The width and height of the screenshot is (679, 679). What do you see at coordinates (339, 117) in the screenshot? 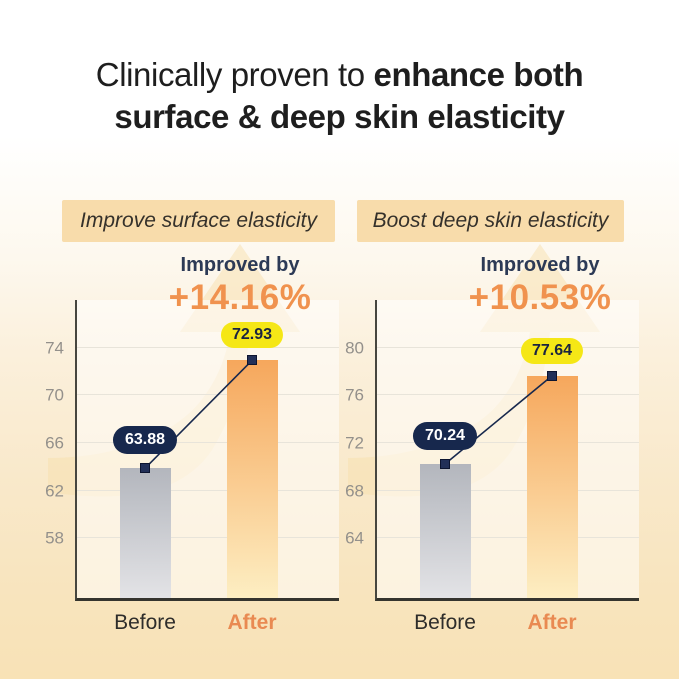
I see `title-line2-text: surface & deep skin elasticity` at bounding box center [339, 117].